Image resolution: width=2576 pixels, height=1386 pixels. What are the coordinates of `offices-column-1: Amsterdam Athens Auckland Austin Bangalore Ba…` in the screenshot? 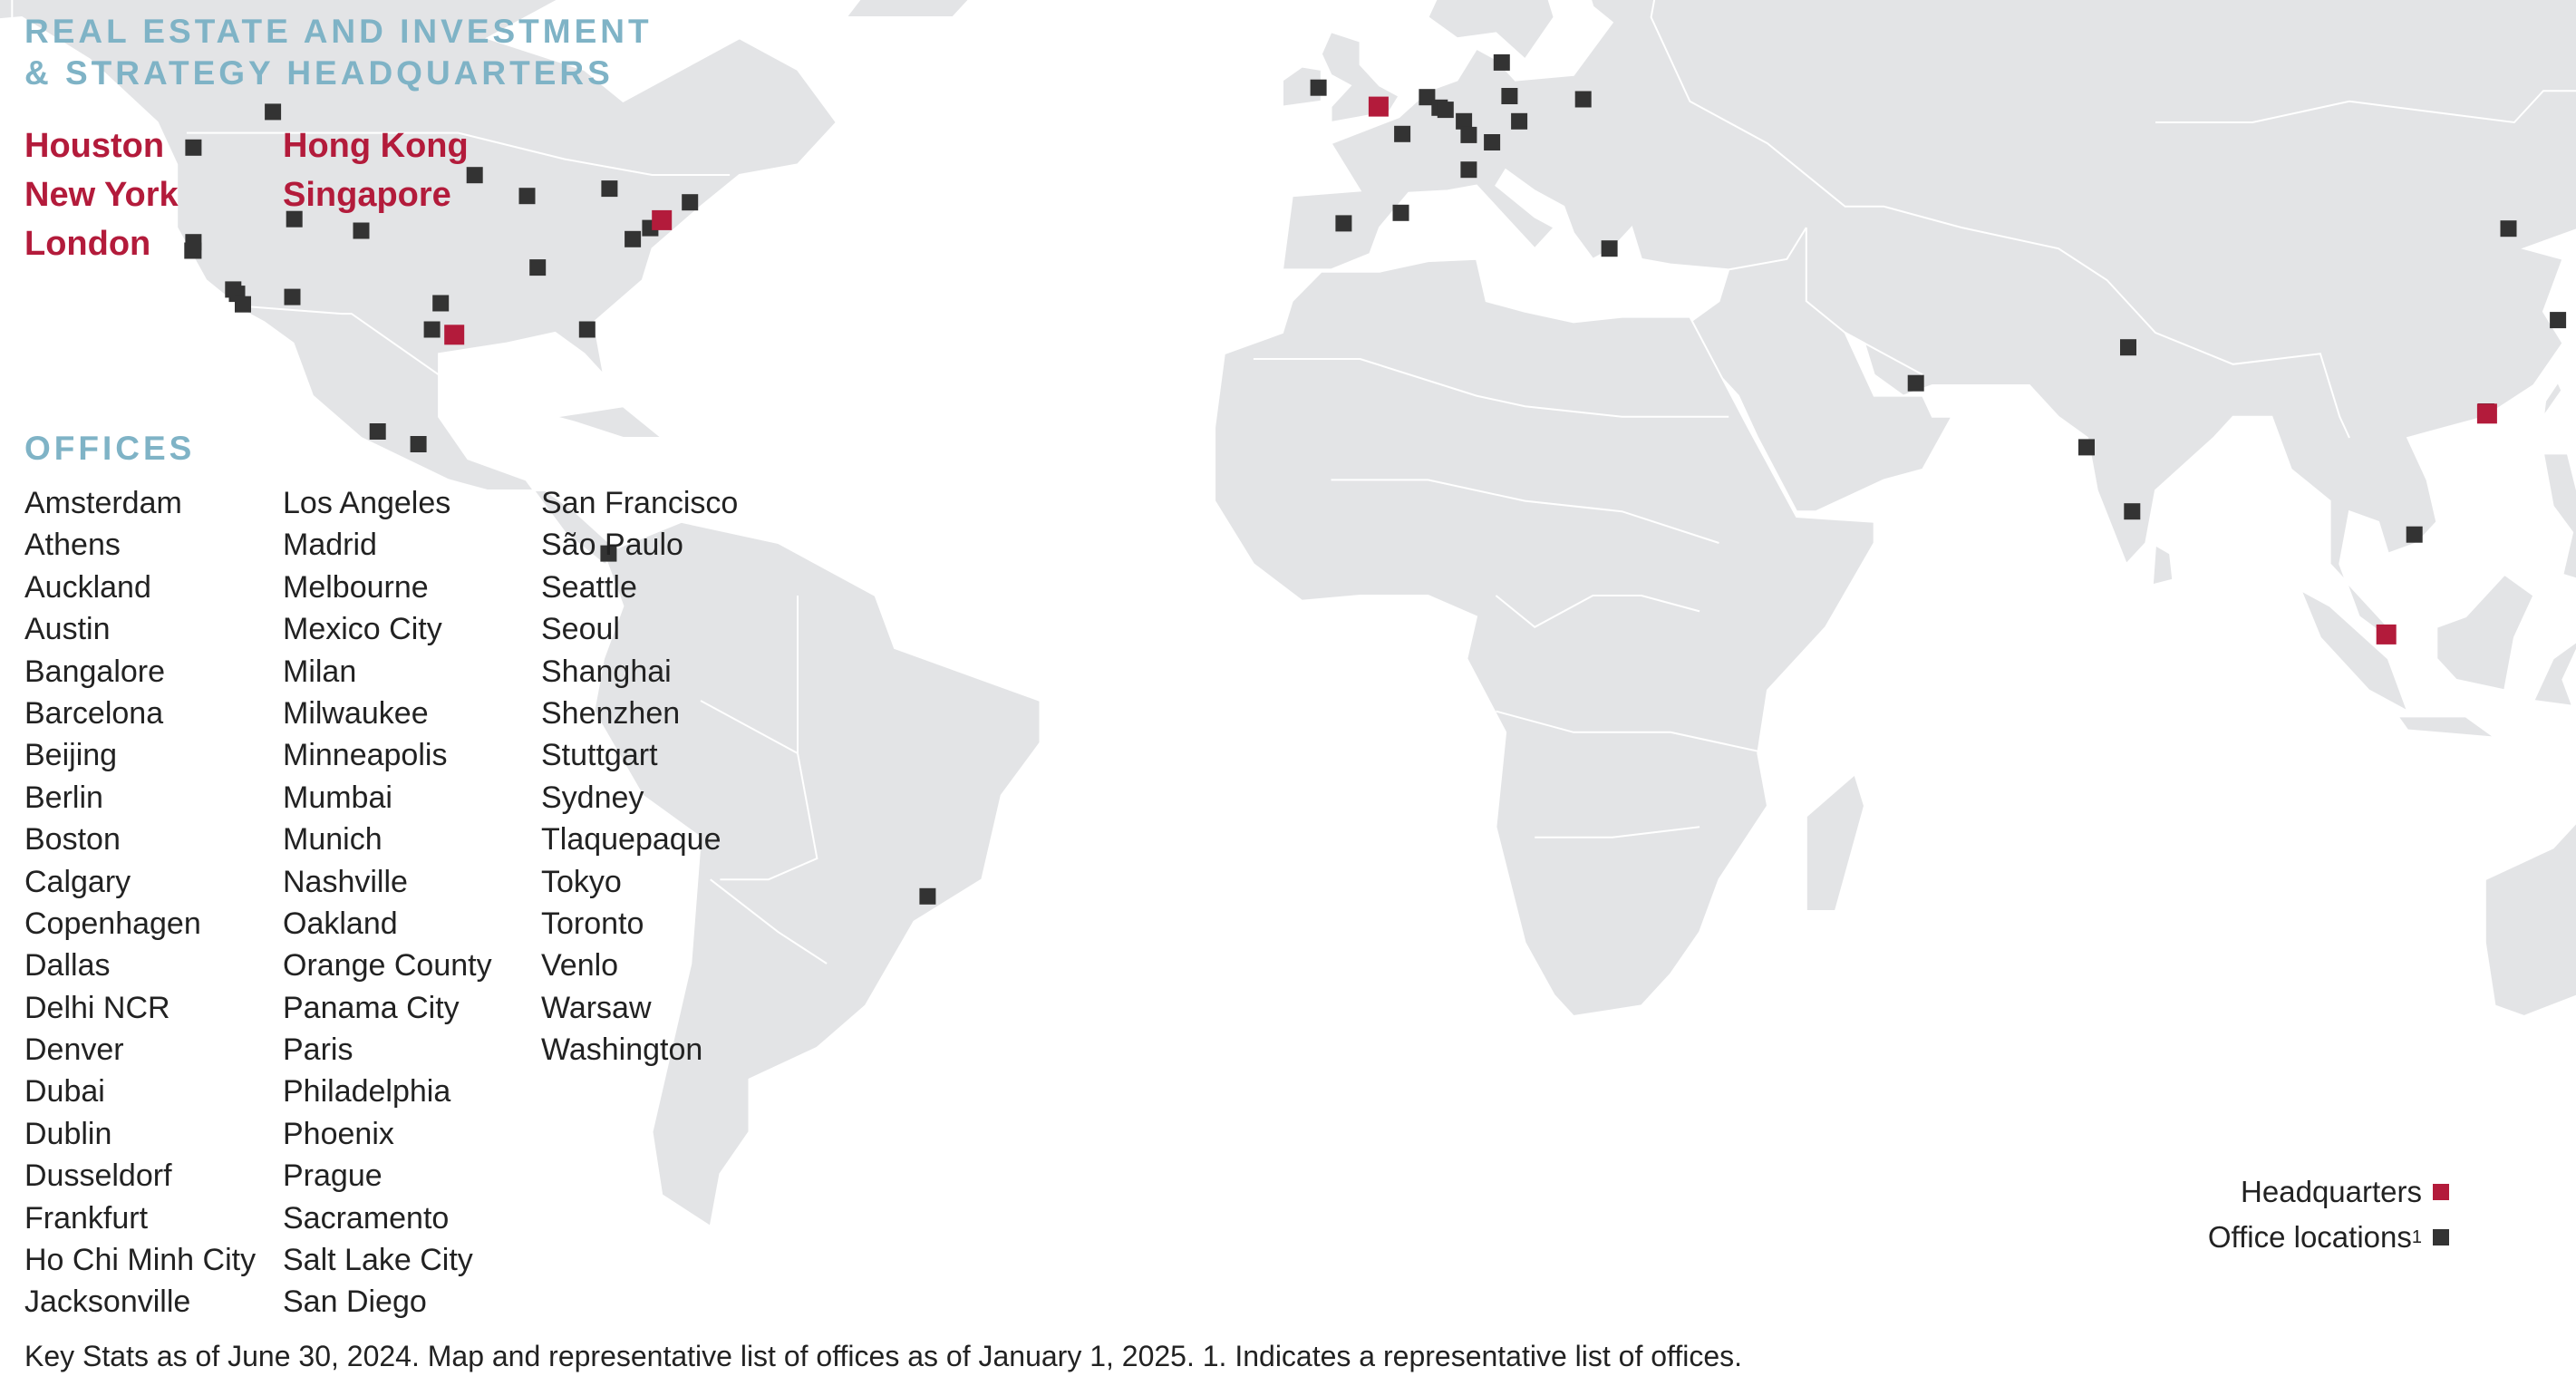 It's located at (140, 902).